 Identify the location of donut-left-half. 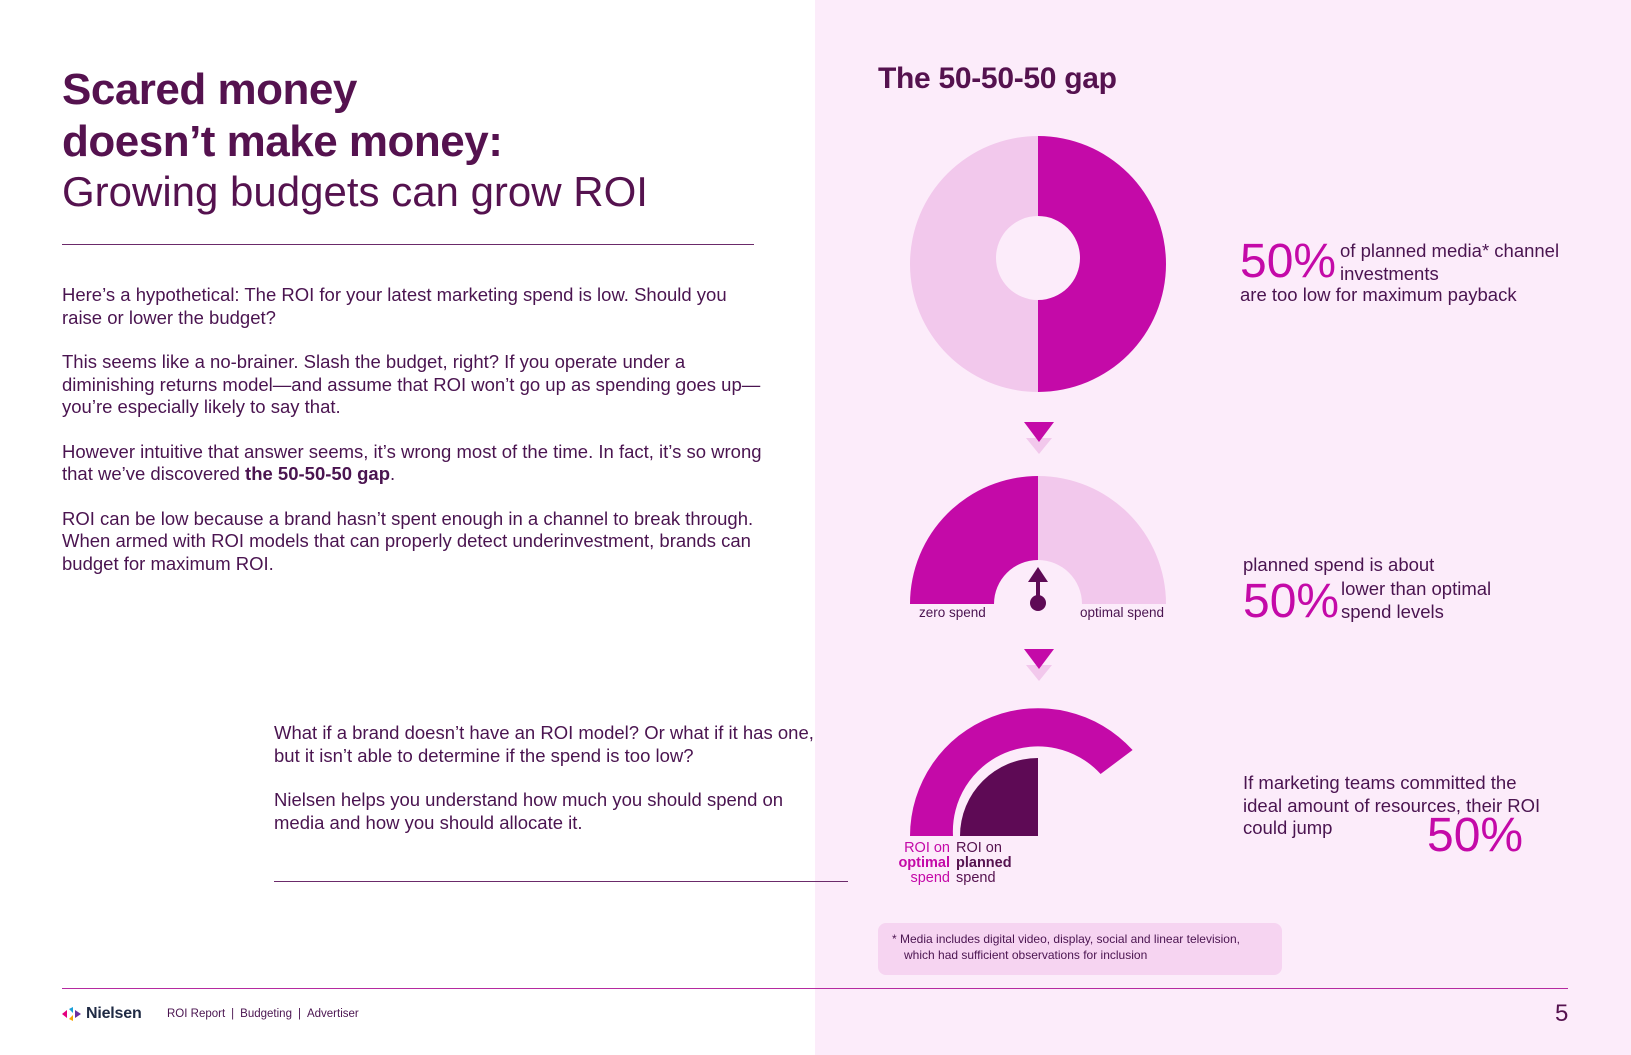
(974, 264).